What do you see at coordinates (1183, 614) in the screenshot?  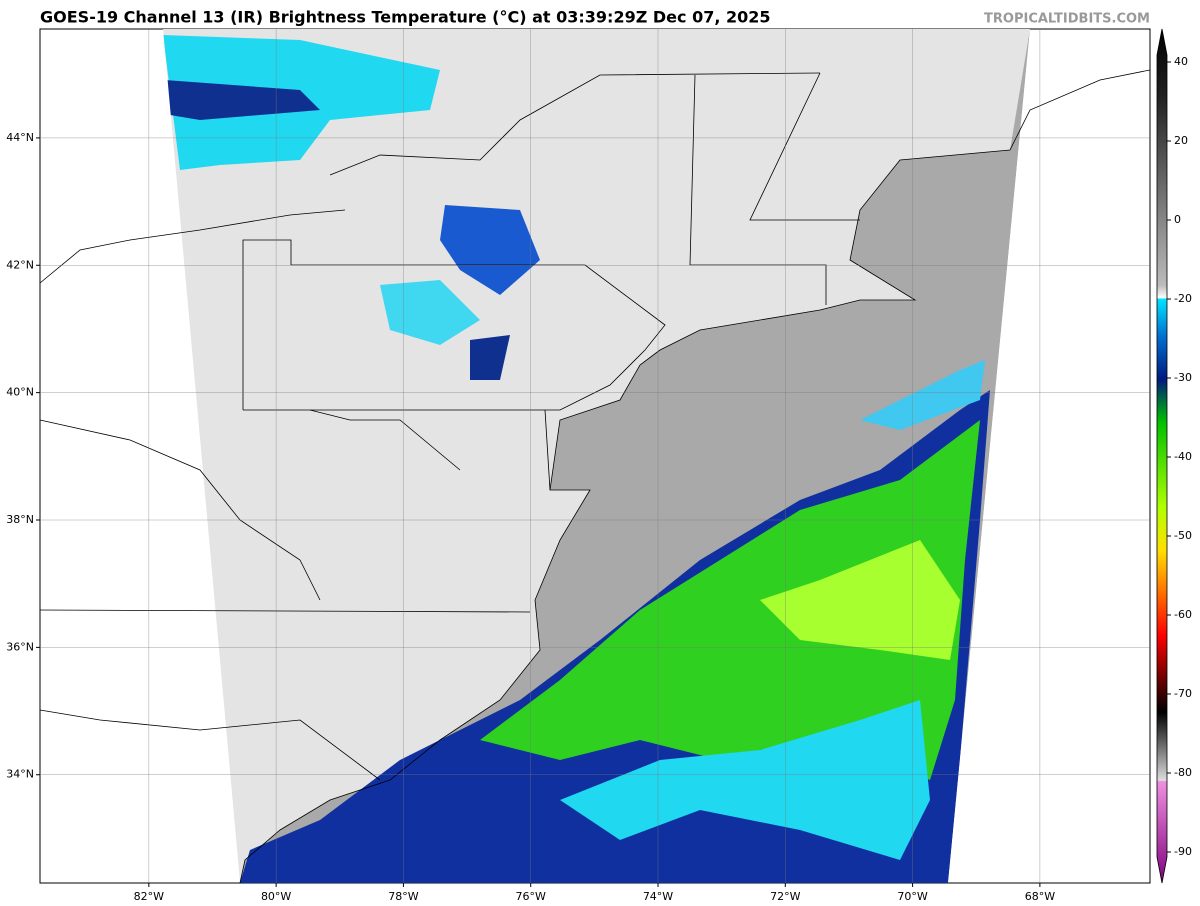 I see `colorbar-label: -60` at bounding box center [1183, 614].